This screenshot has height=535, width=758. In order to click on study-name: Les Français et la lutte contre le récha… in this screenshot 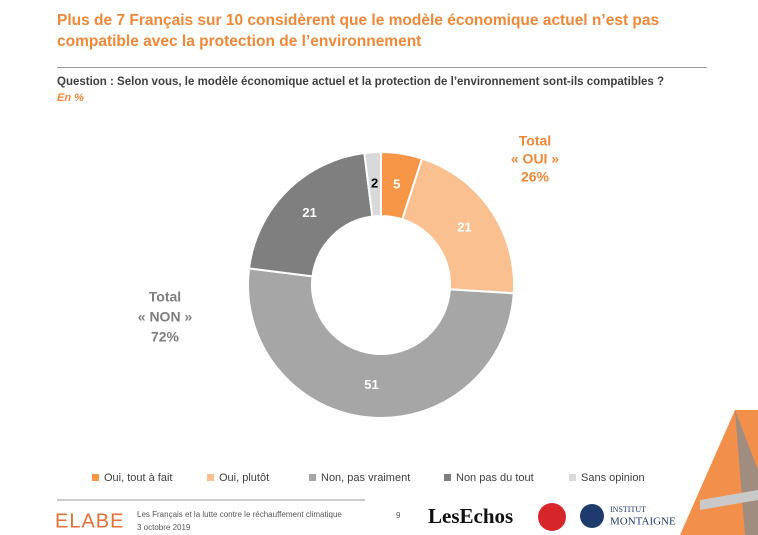, I will do `click(239, 514)`.